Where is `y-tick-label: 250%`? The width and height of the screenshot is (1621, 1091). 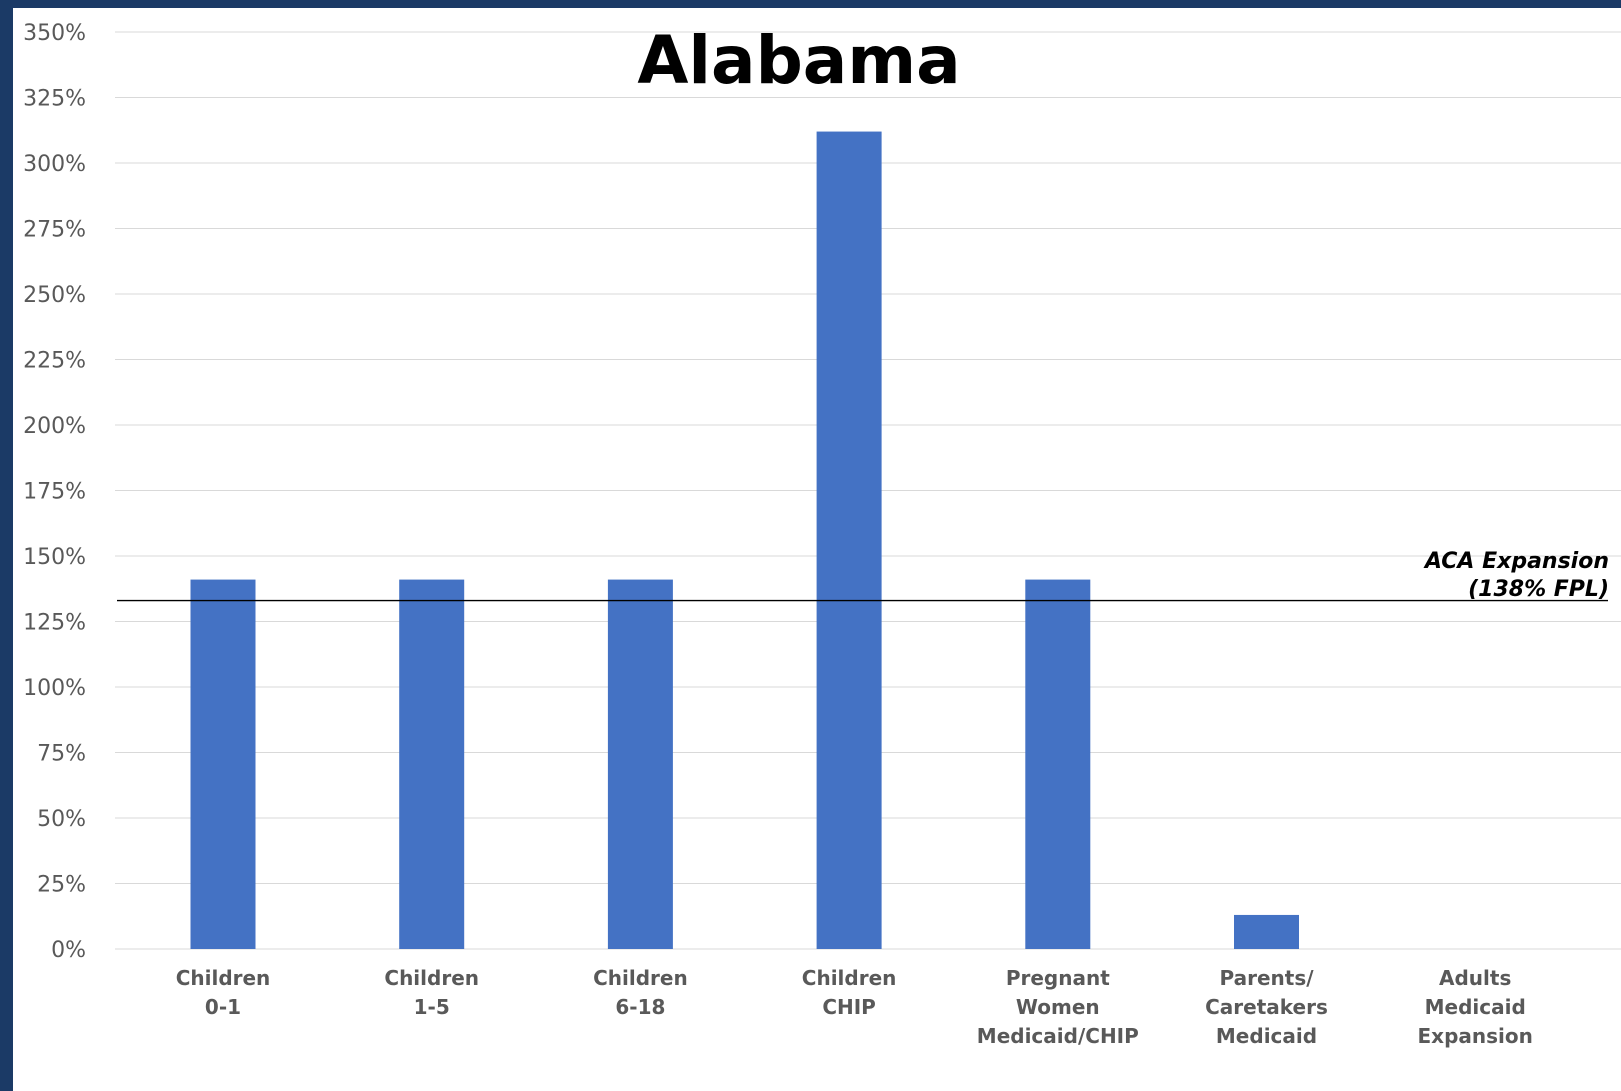
y-tick-label: 250% is located at coordinates (54, 295).